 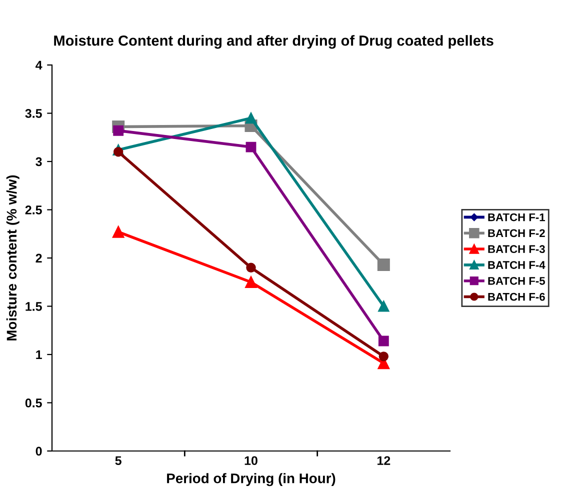 I want to click on y-tick-label: 4, so click(x=39, y=65).